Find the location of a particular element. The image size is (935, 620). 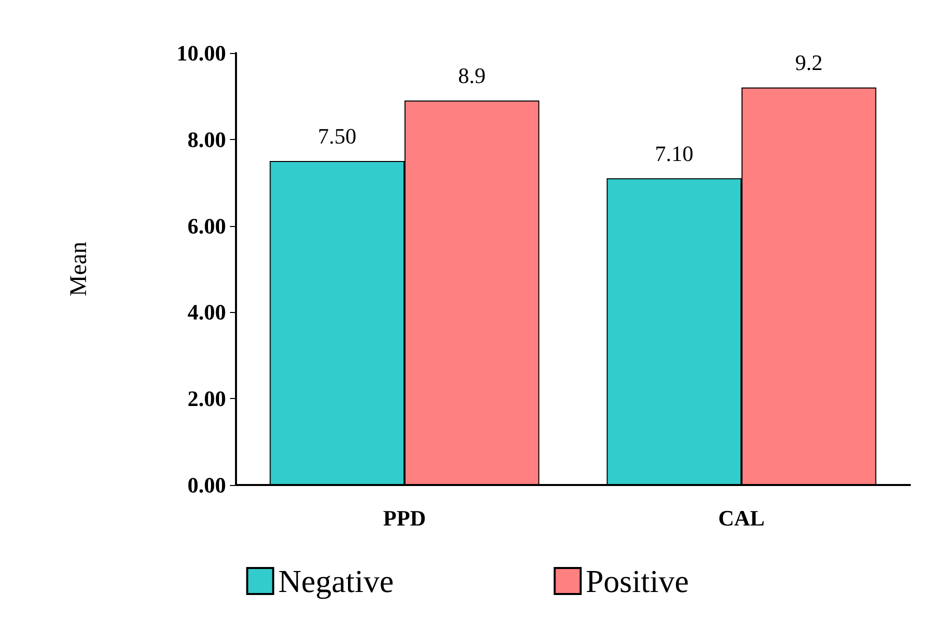

x-tick-label: PPD is located at coordinates (404, 518).